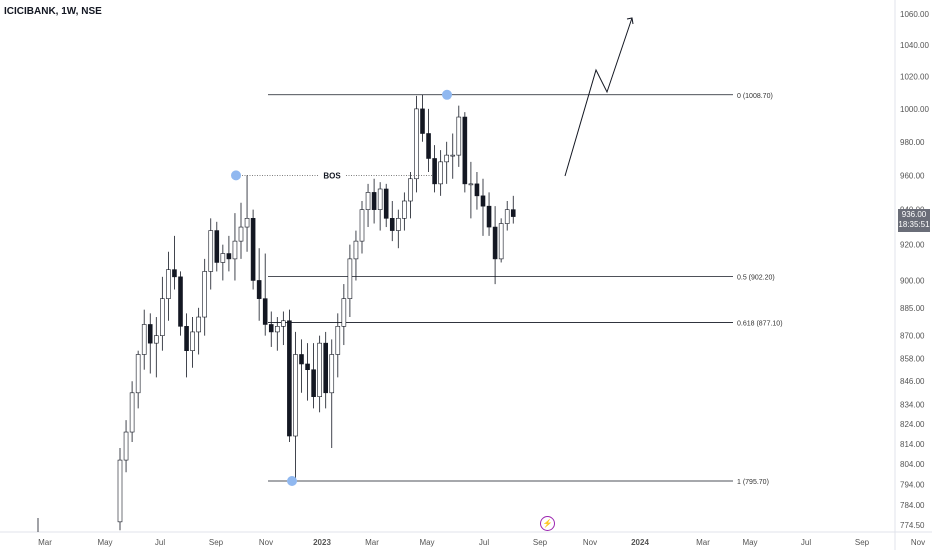  Describe the element at coordinates (914, 224) in the screenshot. I see `bar-countdown: 18:35:51` at that location.